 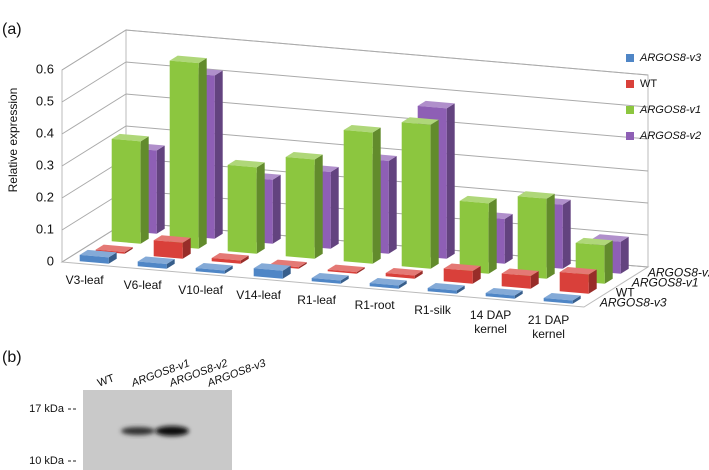 I want to click on marker-label: 17 kDa, so click(x=47, y=409).